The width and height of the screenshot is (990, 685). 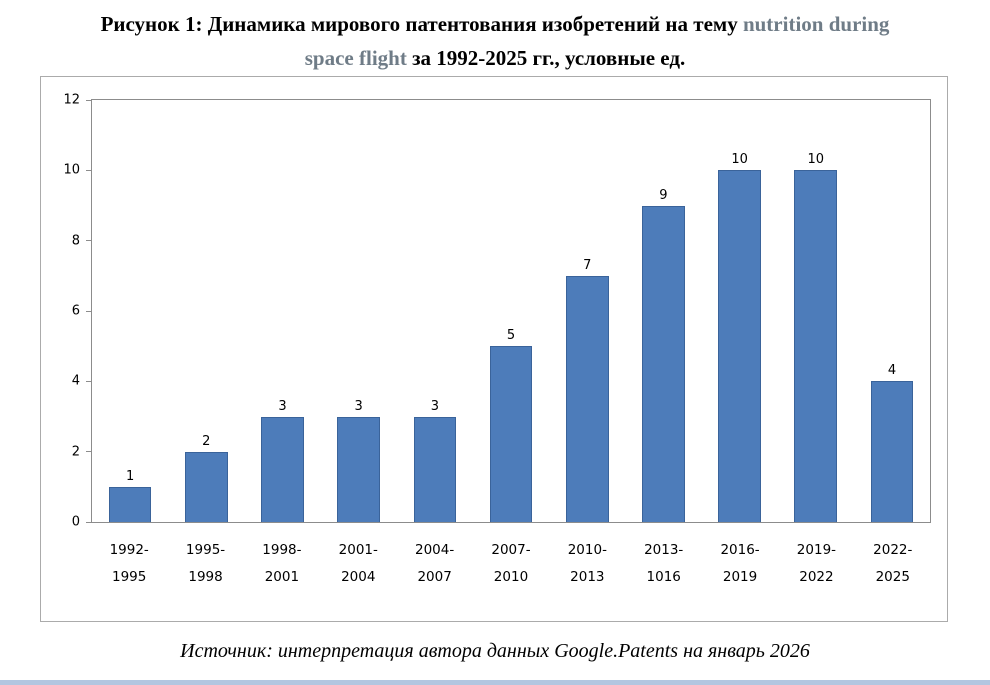 What do you see at coordinates (355, 57) in the screenshot?
I see `title-text-accent-2: space flight` at bounding box center [355, 57].